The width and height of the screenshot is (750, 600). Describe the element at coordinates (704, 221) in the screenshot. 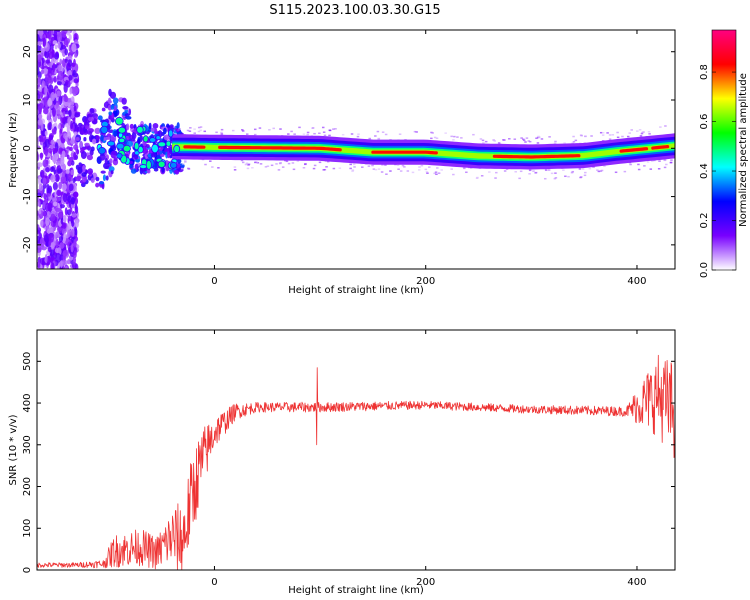

I see `colorbar-tick-label: 0.2` at that location.